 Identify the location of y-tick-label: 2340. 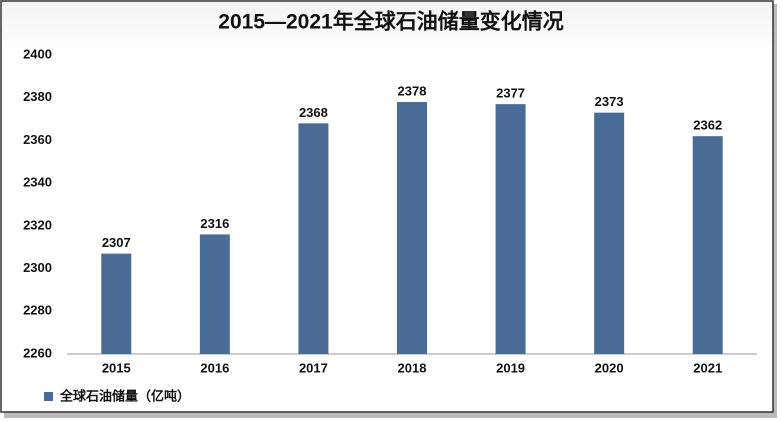
(37, 182).